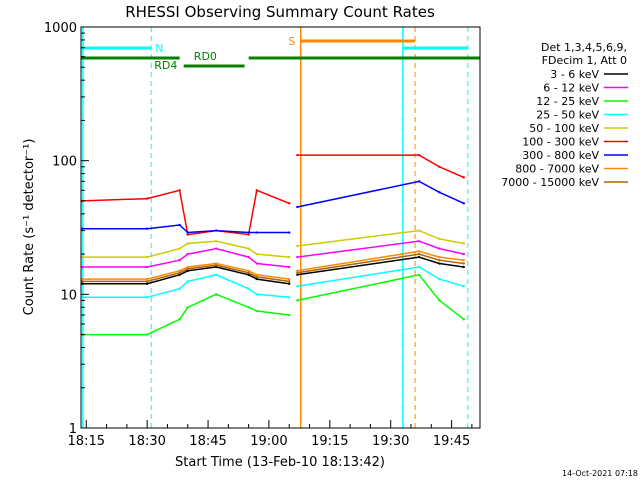 The width and height of the screenshot is (640, 484). Describe the element at coordinates (564, 128) in the screenshot. I see `legend-entry-label: 50 - 100 keV` at that location.